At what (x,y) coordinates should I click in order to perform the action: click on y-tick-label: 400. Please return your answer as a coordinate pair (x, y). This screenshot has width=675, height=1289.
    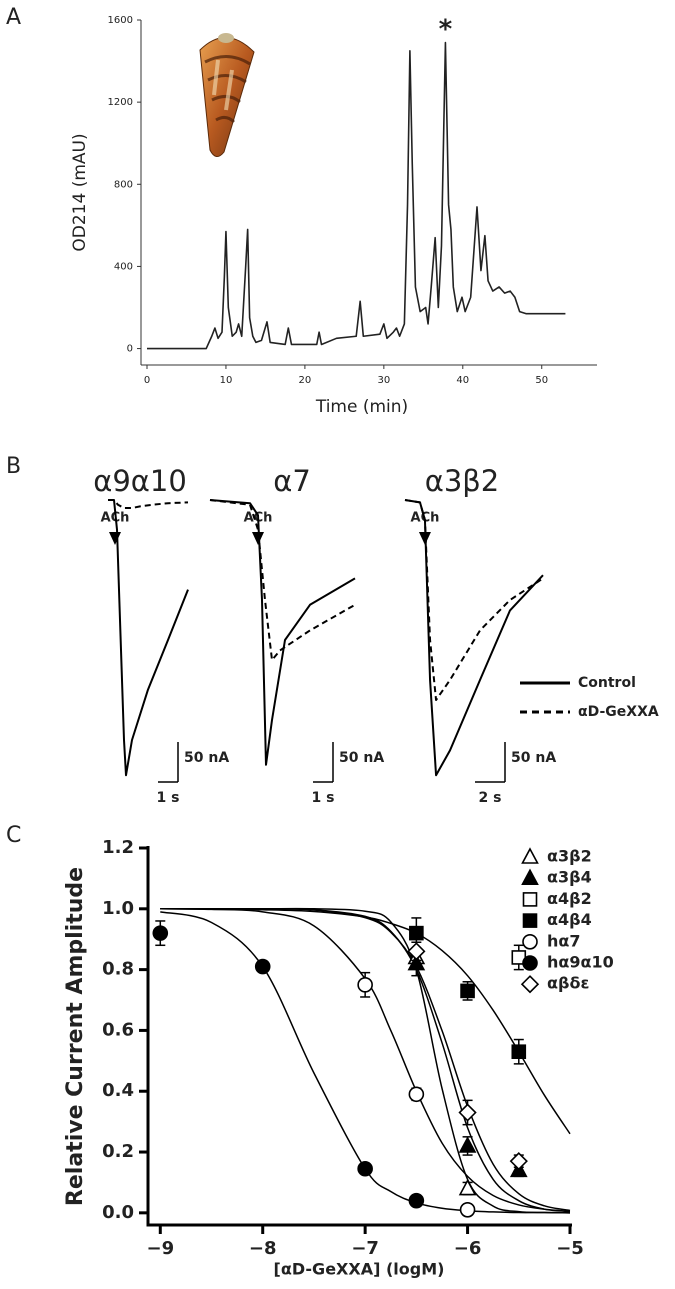
    Looking at the image, I should click on (123, 266).